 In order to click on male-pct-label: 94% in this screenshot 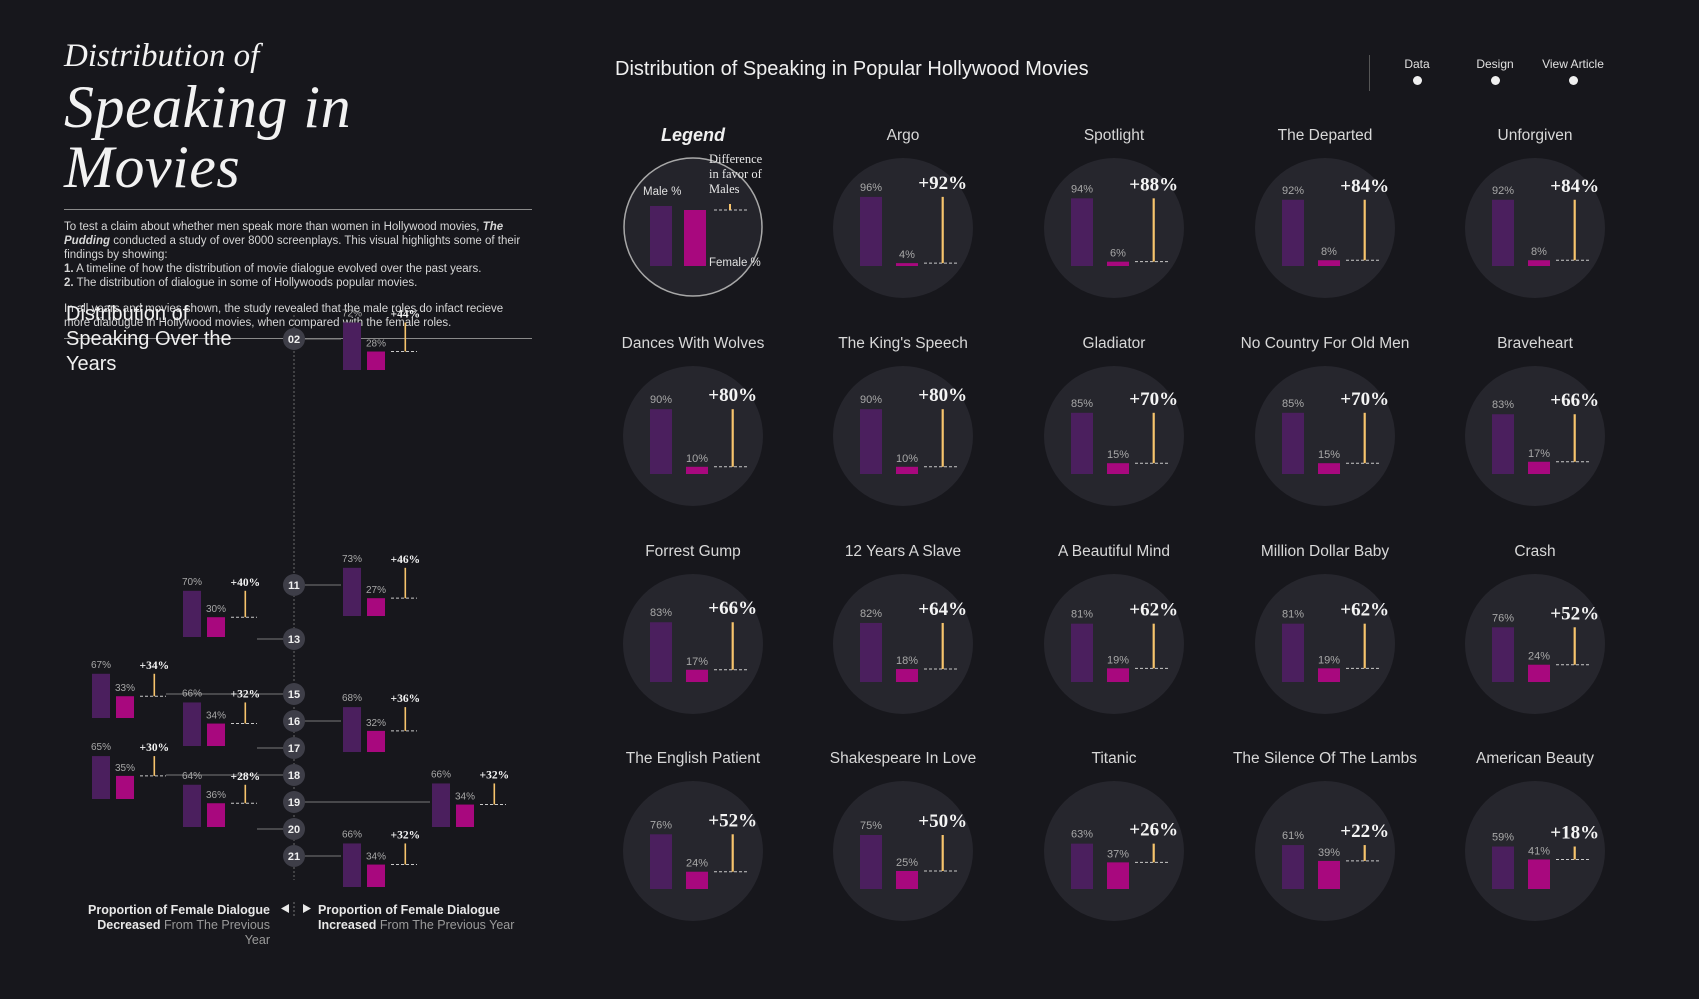, I will do `click(1082, 189)`.